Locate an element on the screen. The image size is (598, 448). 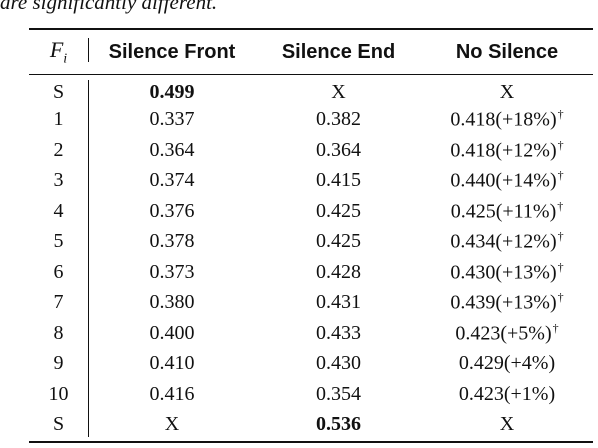
cell-no-silence: 0.418(+18%)† is located at coordinates (507, 120).